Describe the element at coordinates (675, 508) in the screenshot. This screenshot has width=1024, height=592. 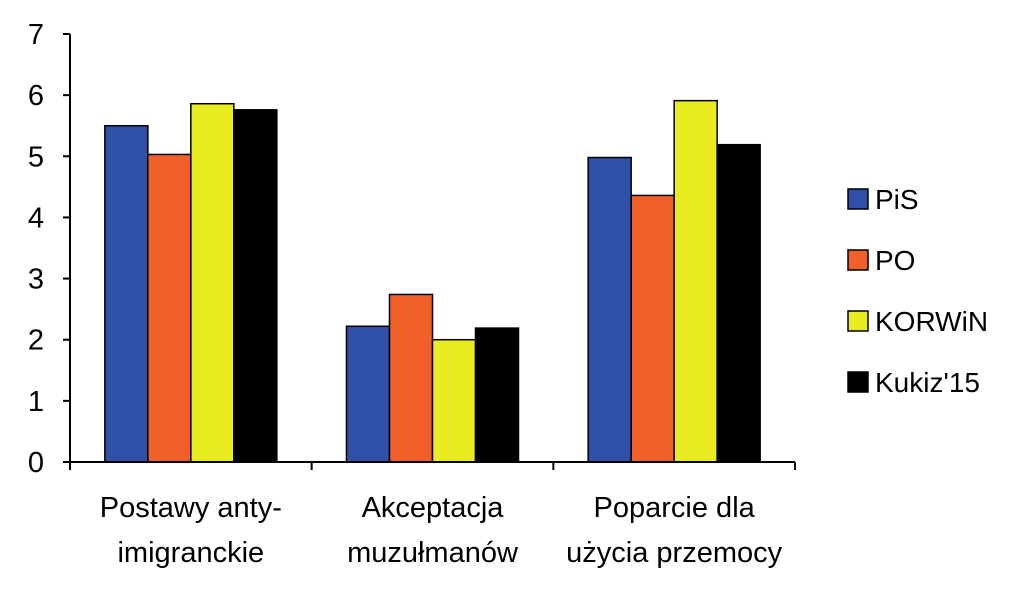
I see `x-category-label: Poparcie dla` at that location.